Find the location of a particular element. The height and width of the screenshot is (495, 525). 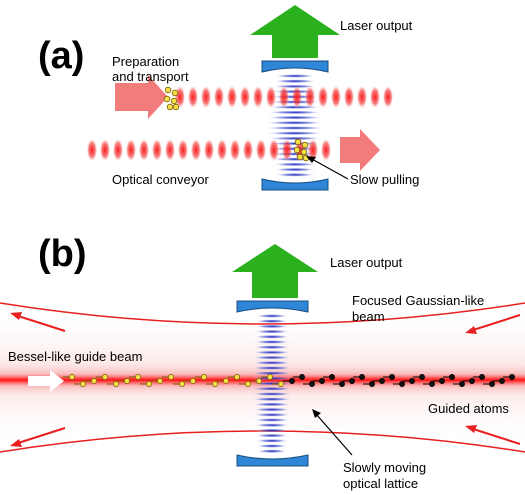

cavity-standing-wave-b is located at coordinates (272, 384).